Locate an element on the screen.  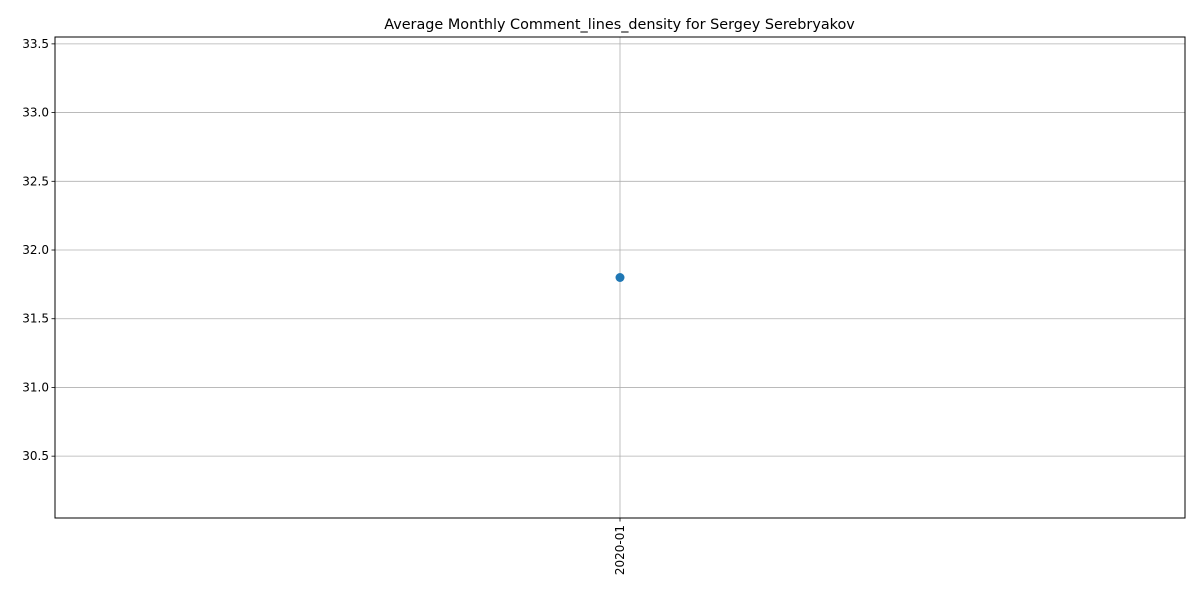
y-tick-label: 32.0 is located at coordinates (35, 250).